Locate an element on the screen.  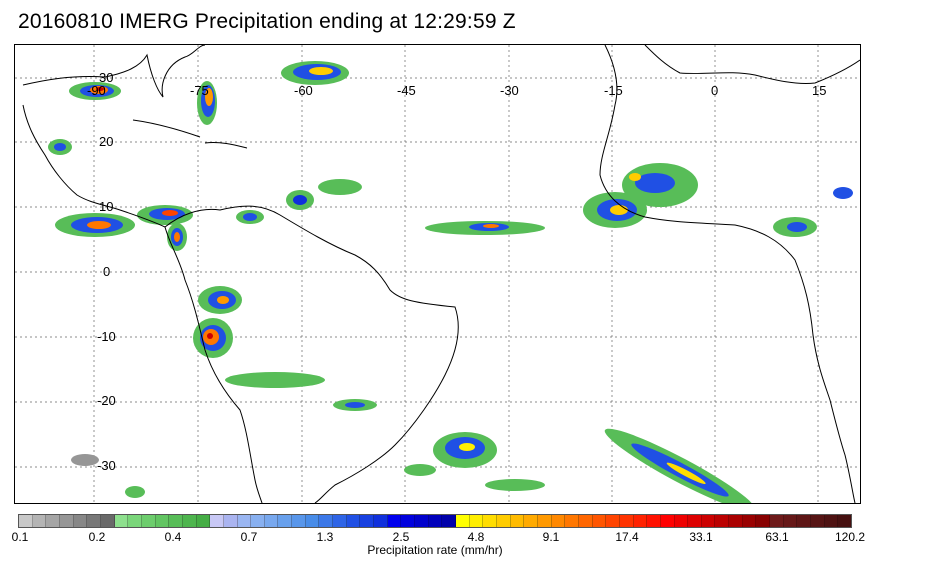
lat-label: -30 is located at coordinates (106, 465).